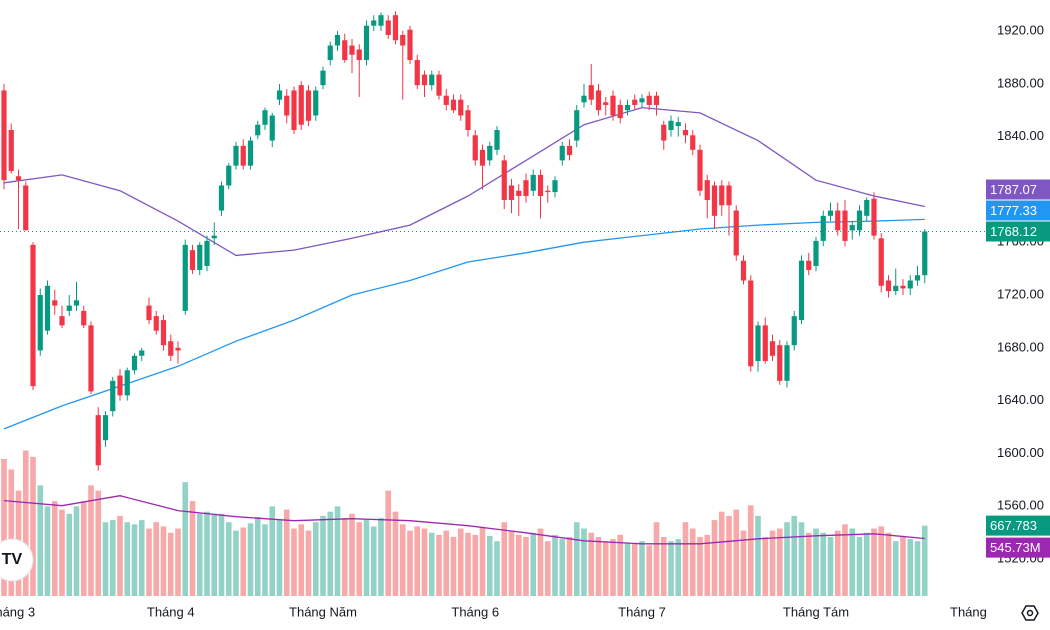 The width and height of the screenshot is (1050, 630). What do you see at coordinates (475, 611) in the screenshot?
I see `x-tick-label: Tháng 6` at bounding box center [475, 611].